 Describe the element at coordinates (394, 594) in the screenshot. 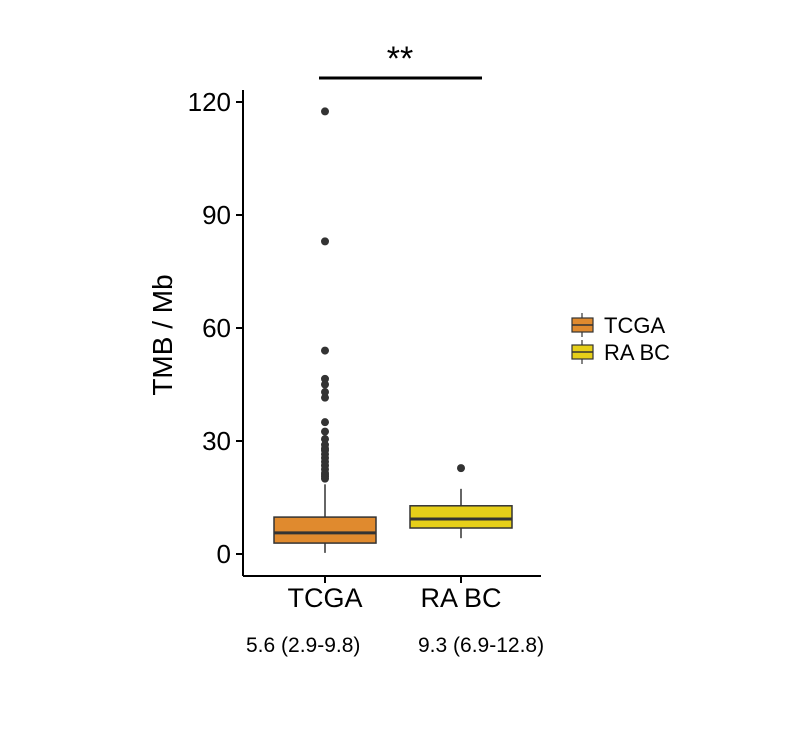

I see `x-ticks: TCGA RA BC` at that location.